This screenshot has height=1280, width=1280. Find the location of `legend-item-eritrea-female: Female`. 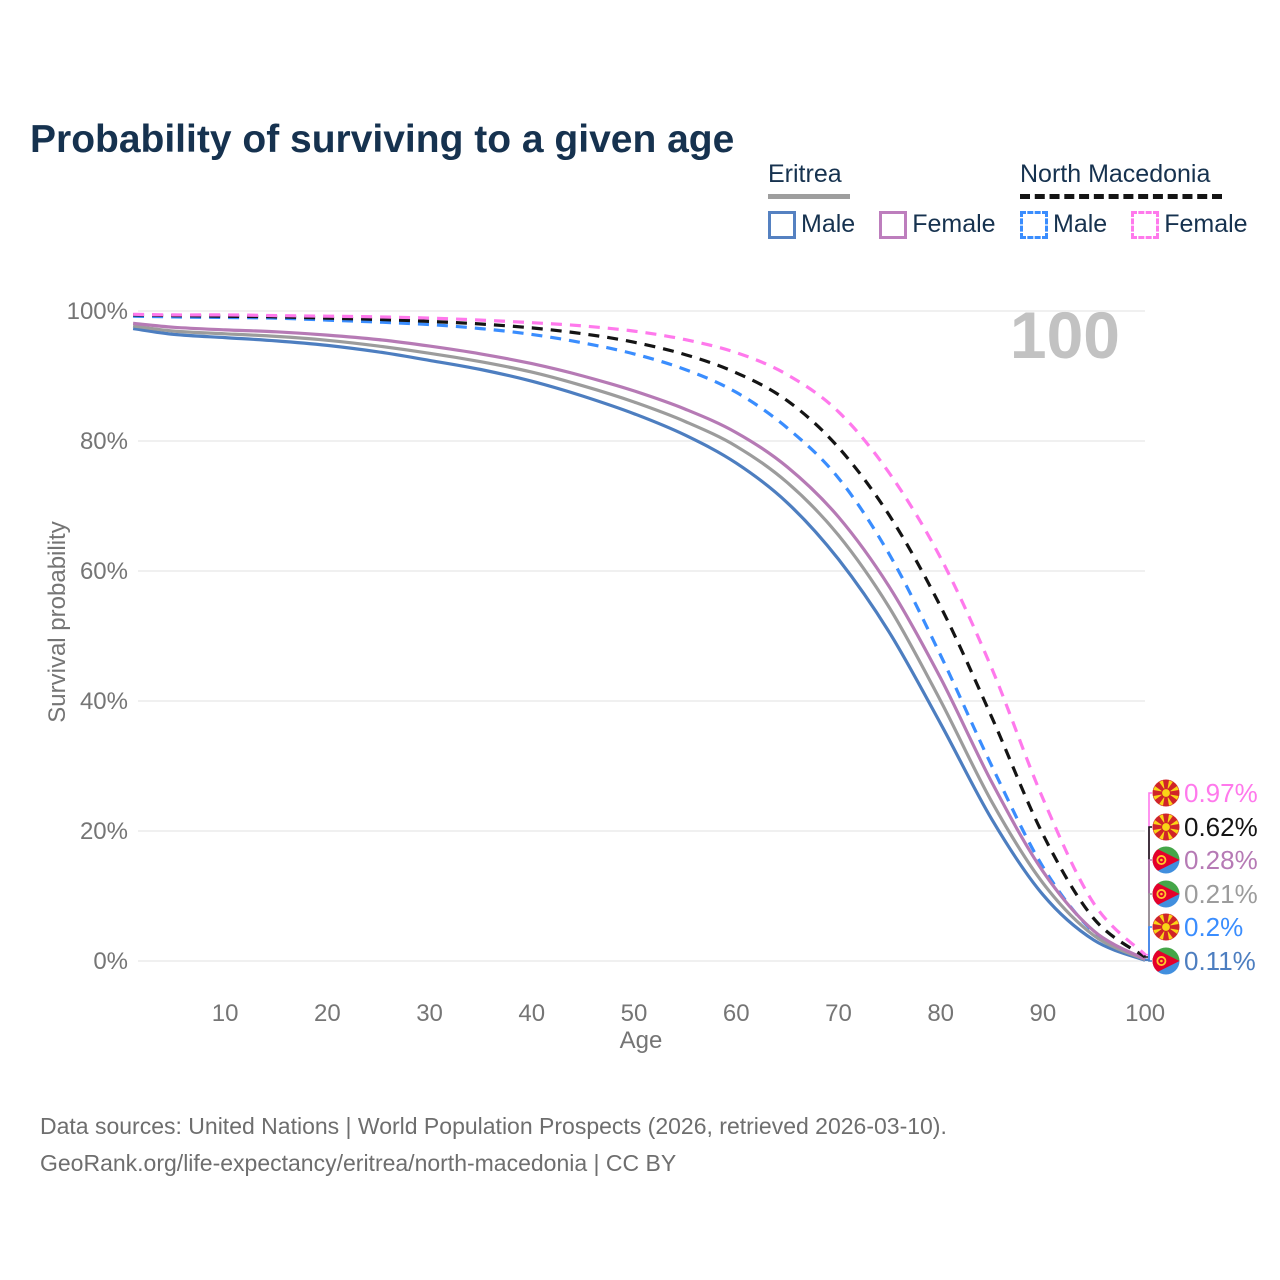

legend-item-eritrea-female: Female is located at coordinates (937, 224).